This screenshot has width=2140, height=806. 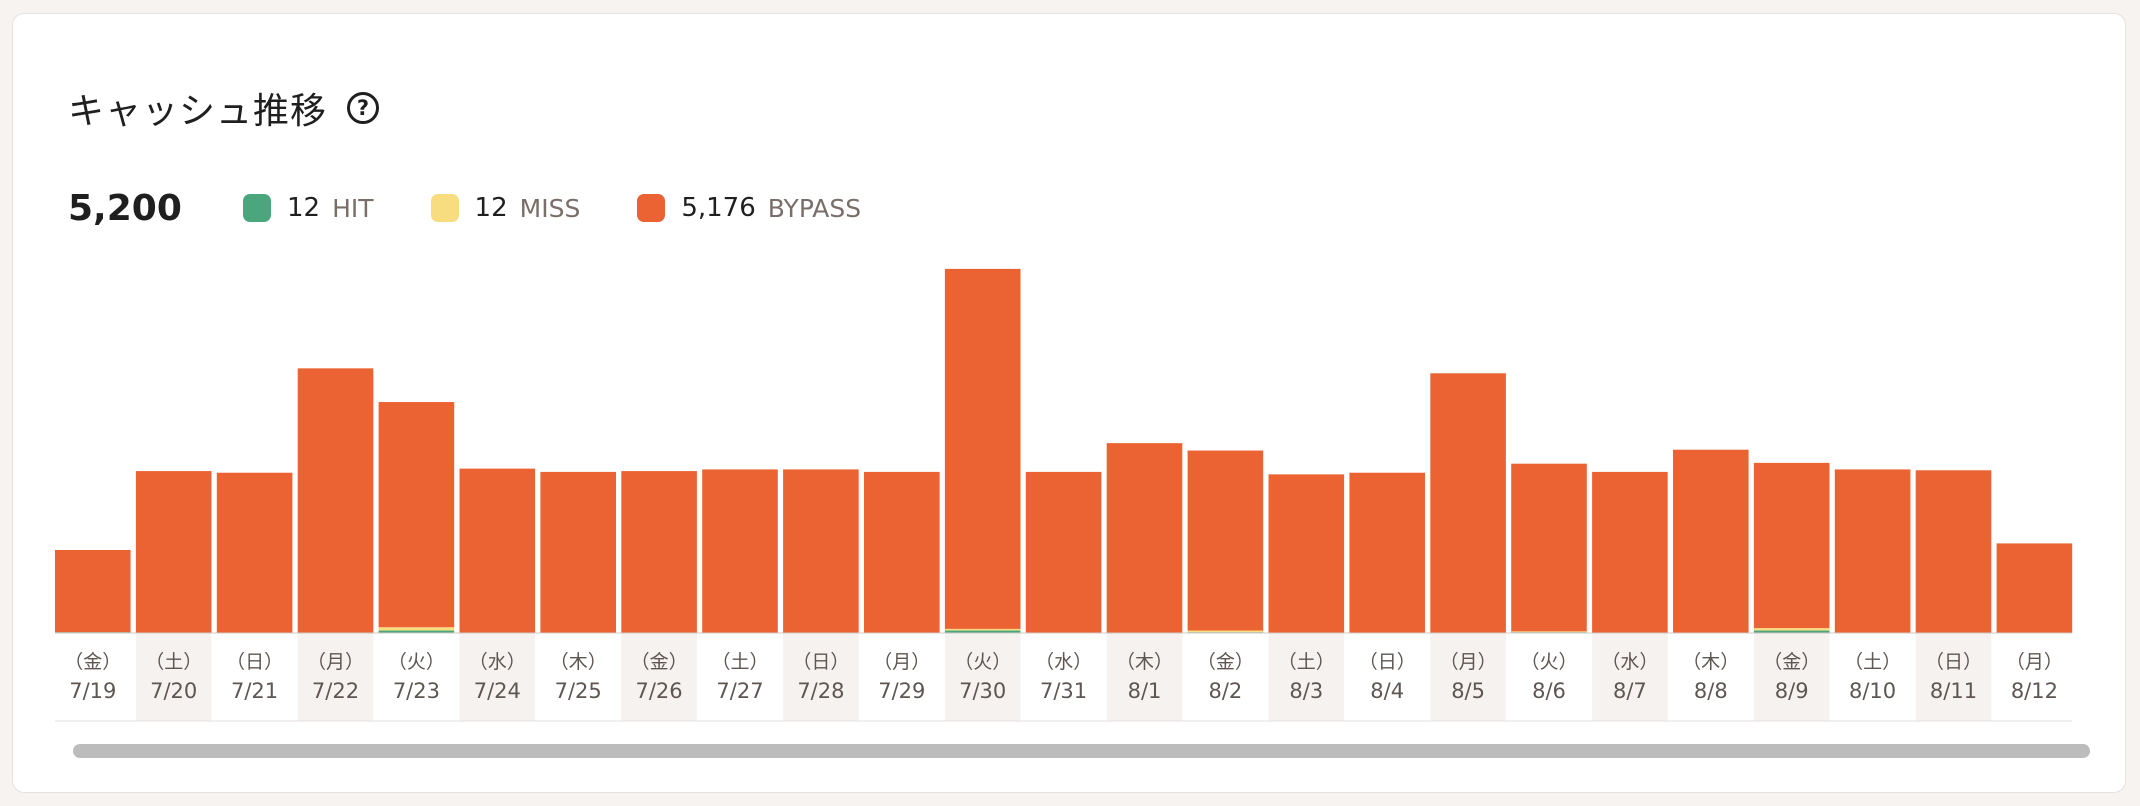 What do you see at coordinates (257, 208) in the screenshot?
I see `hit-swatch` at bounding box center [257, 208].